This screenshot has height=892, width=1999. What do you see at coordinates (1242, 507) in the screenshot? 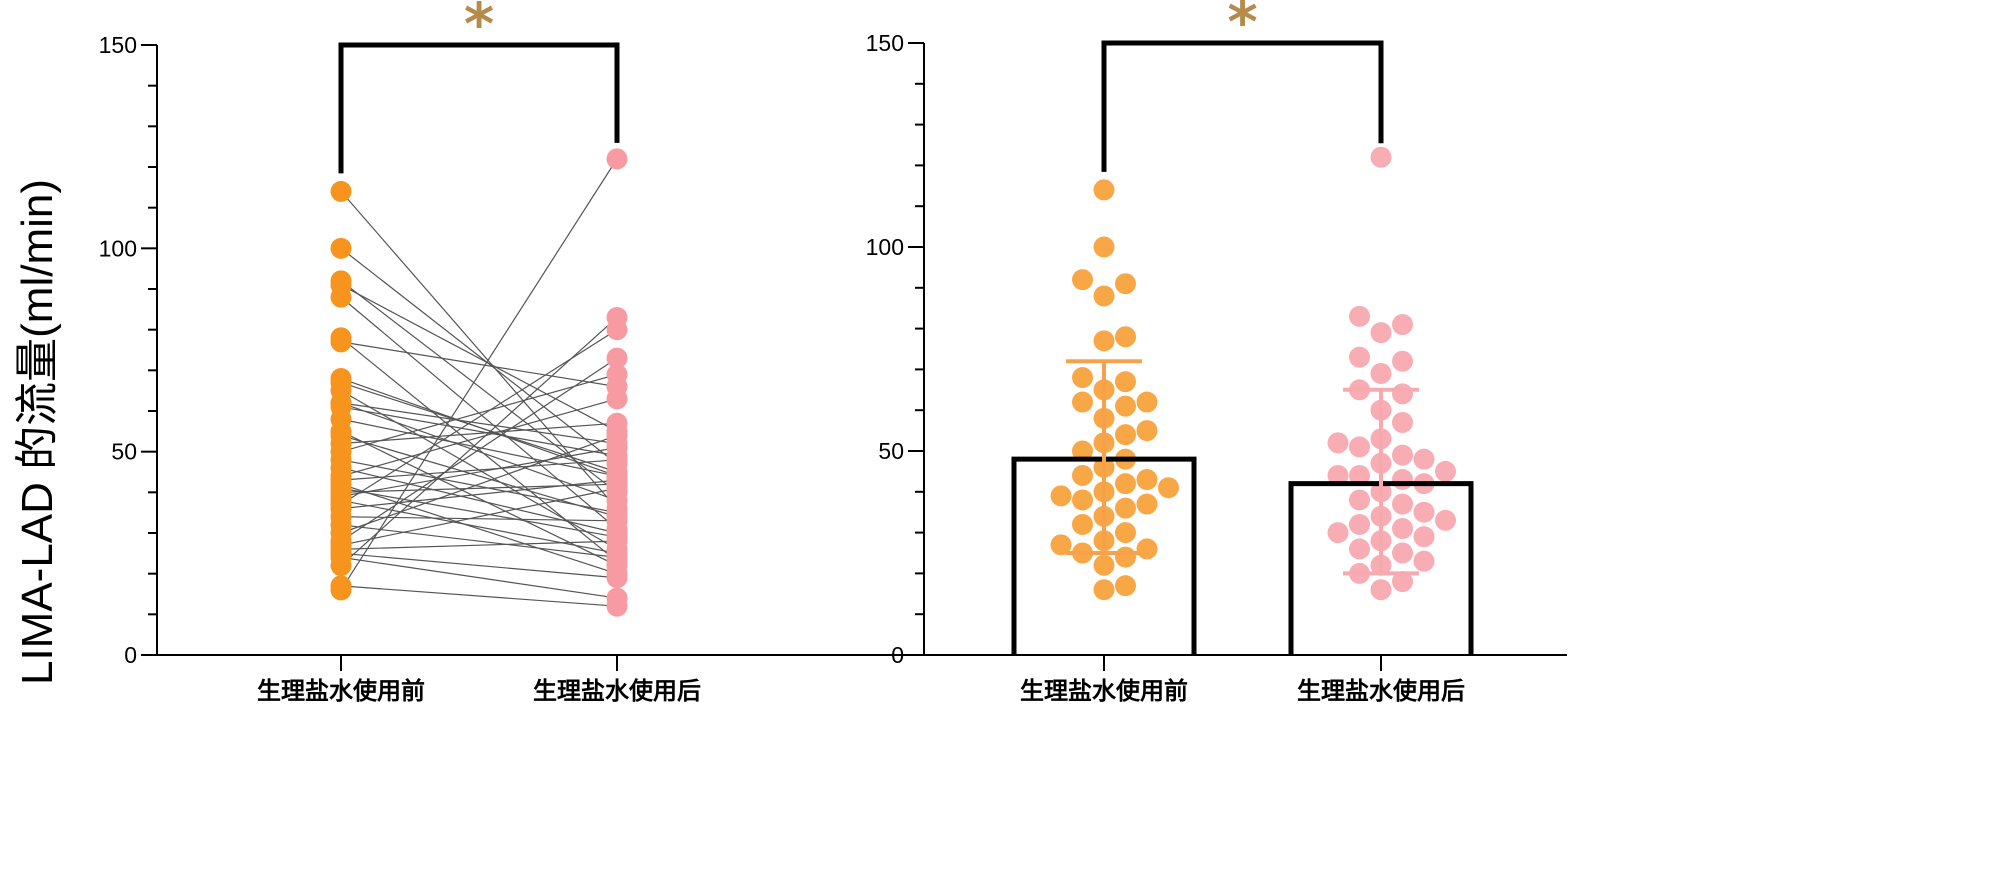
I see `bars` at bounding box center [1242, 507].